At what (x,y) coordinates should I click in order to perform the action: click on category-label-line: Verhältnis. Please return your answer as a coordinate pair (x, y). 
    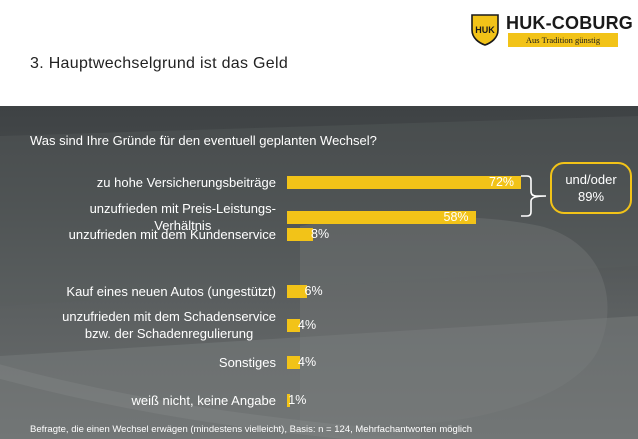
    Looking at the image, I should click on (183, 225).